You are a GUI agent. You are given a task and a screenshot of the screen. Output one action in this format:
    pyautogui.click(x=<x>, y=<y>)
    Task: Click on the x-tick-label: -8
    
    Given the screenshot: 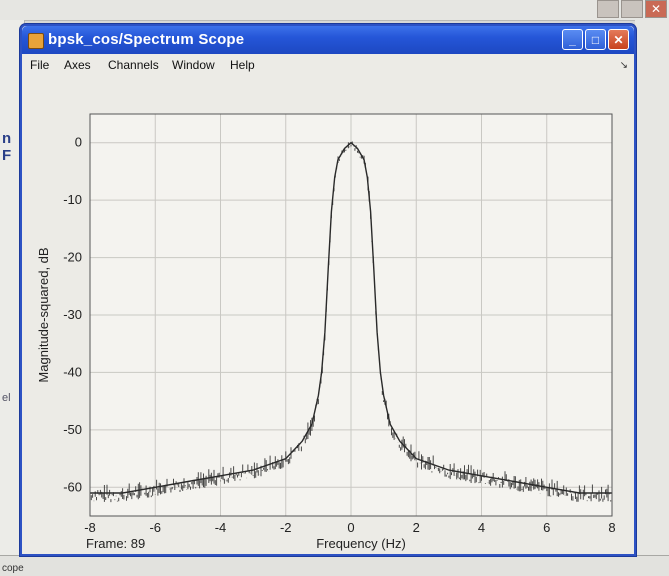 What is the action you would take?
    pyautogui.click(x=90, y=527)
    